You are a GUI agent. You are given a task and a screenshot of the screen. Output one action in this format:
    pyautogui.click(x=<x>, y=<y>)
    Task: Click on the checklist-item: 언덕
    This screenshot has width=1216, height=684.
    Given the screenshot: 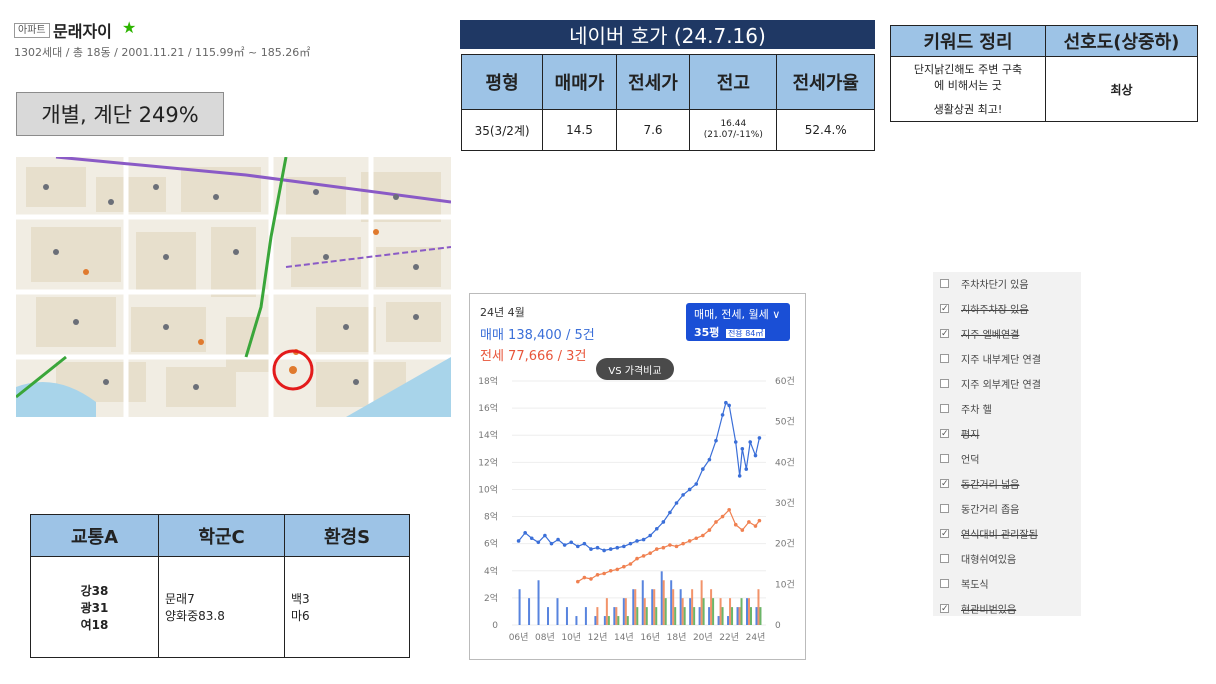 What is the action you would take?
    pyautogui.click(x=960, y=458)
    